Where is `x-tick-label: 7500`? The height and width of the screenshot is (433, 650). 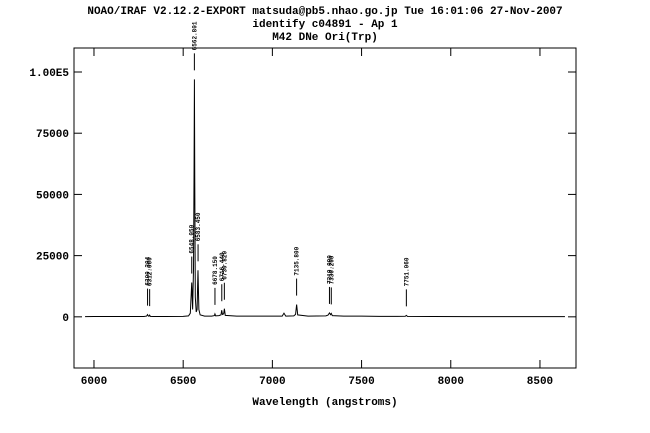 x-tick-label: 7500 is located at coordinates (361, 382).